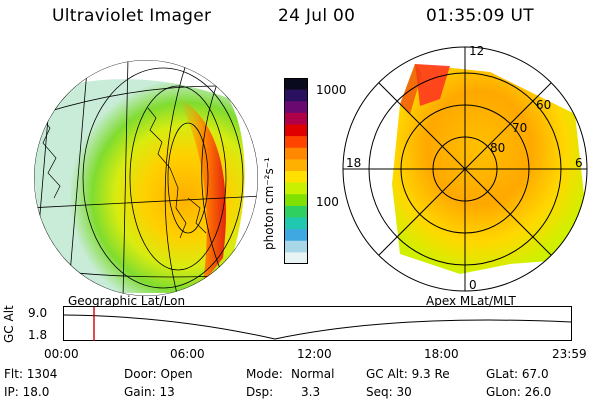  I want to click on colorbar-tick-100: 100, so click(327, 202).